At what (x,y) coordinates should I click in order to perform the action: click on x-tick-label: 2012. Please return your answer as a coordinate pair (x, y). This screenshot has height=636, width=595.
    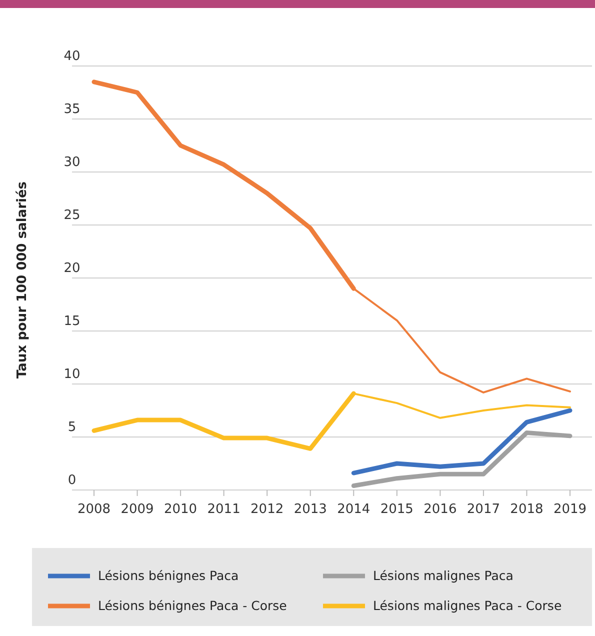
    Looking at the image, I should click on (267, 509).